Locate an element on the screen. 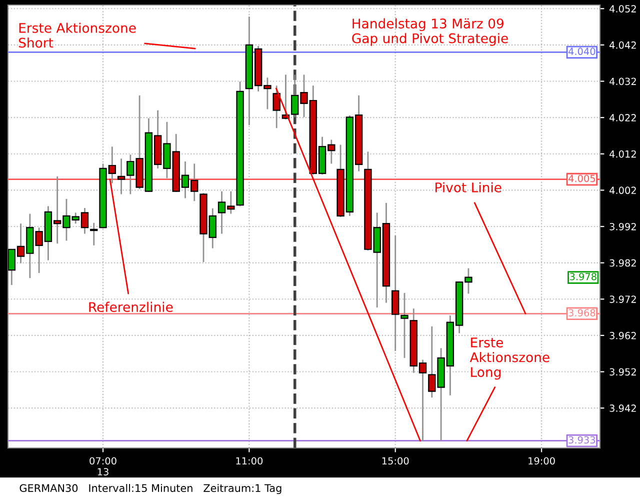  annotation: Referenzlinie is located at coordinates (131, 307).